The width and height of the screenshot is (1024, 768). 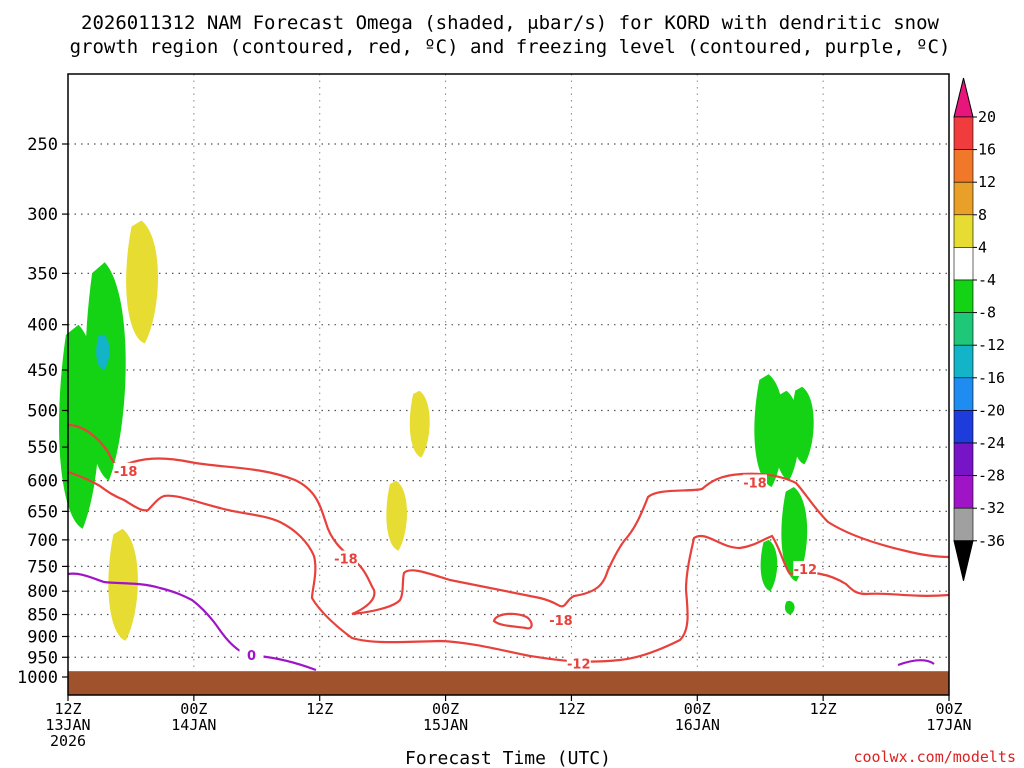 I want to click on colorbar-label: 8, so click(x=982, y=215).